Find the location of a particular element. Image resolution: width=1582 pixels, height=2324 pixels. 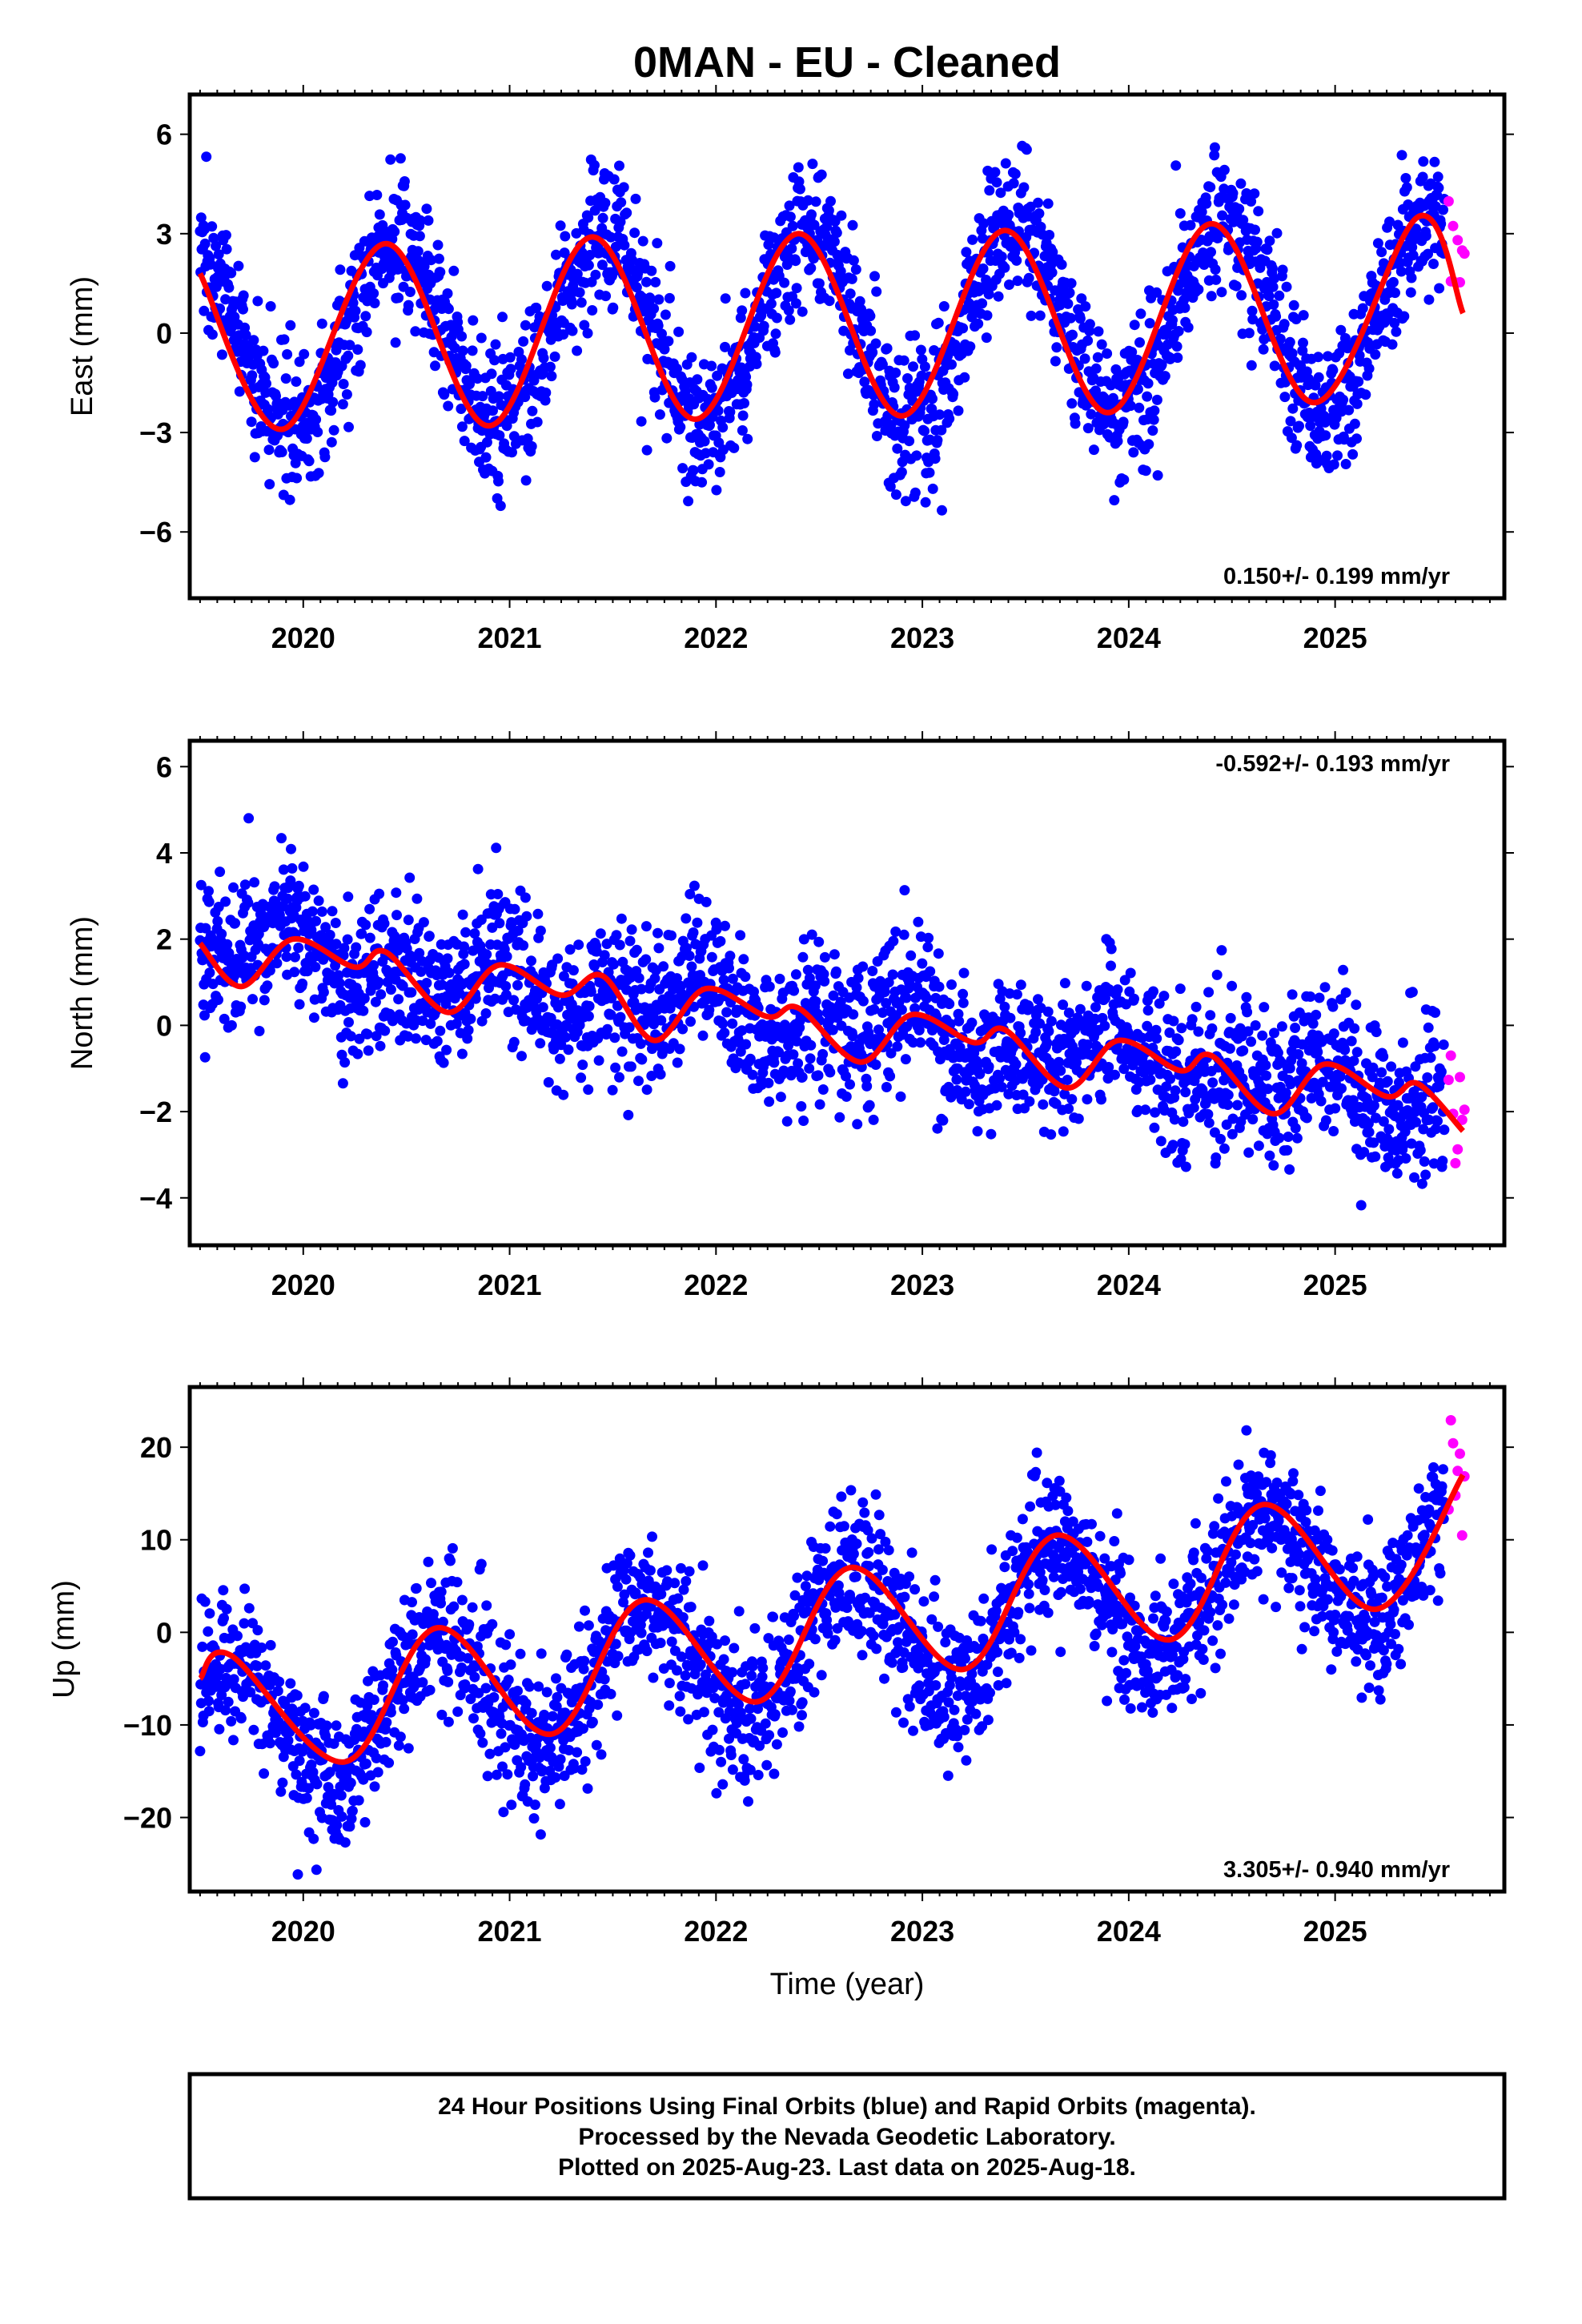

y-tick-label: 2 is located at coordinates (164, 939).